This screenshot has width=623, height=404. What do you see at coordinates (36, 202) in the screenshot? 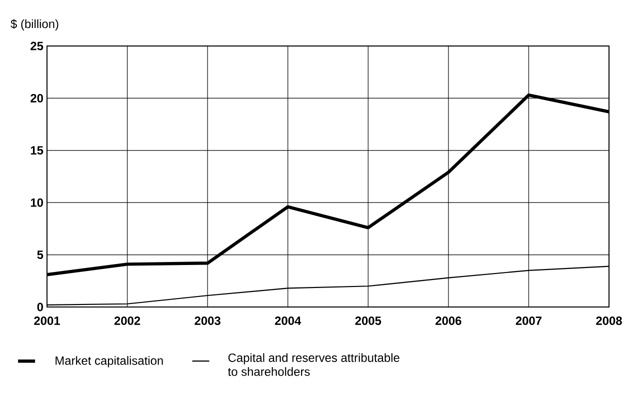
I see `y-tick-label: 10` at bounding box center [36, 202].